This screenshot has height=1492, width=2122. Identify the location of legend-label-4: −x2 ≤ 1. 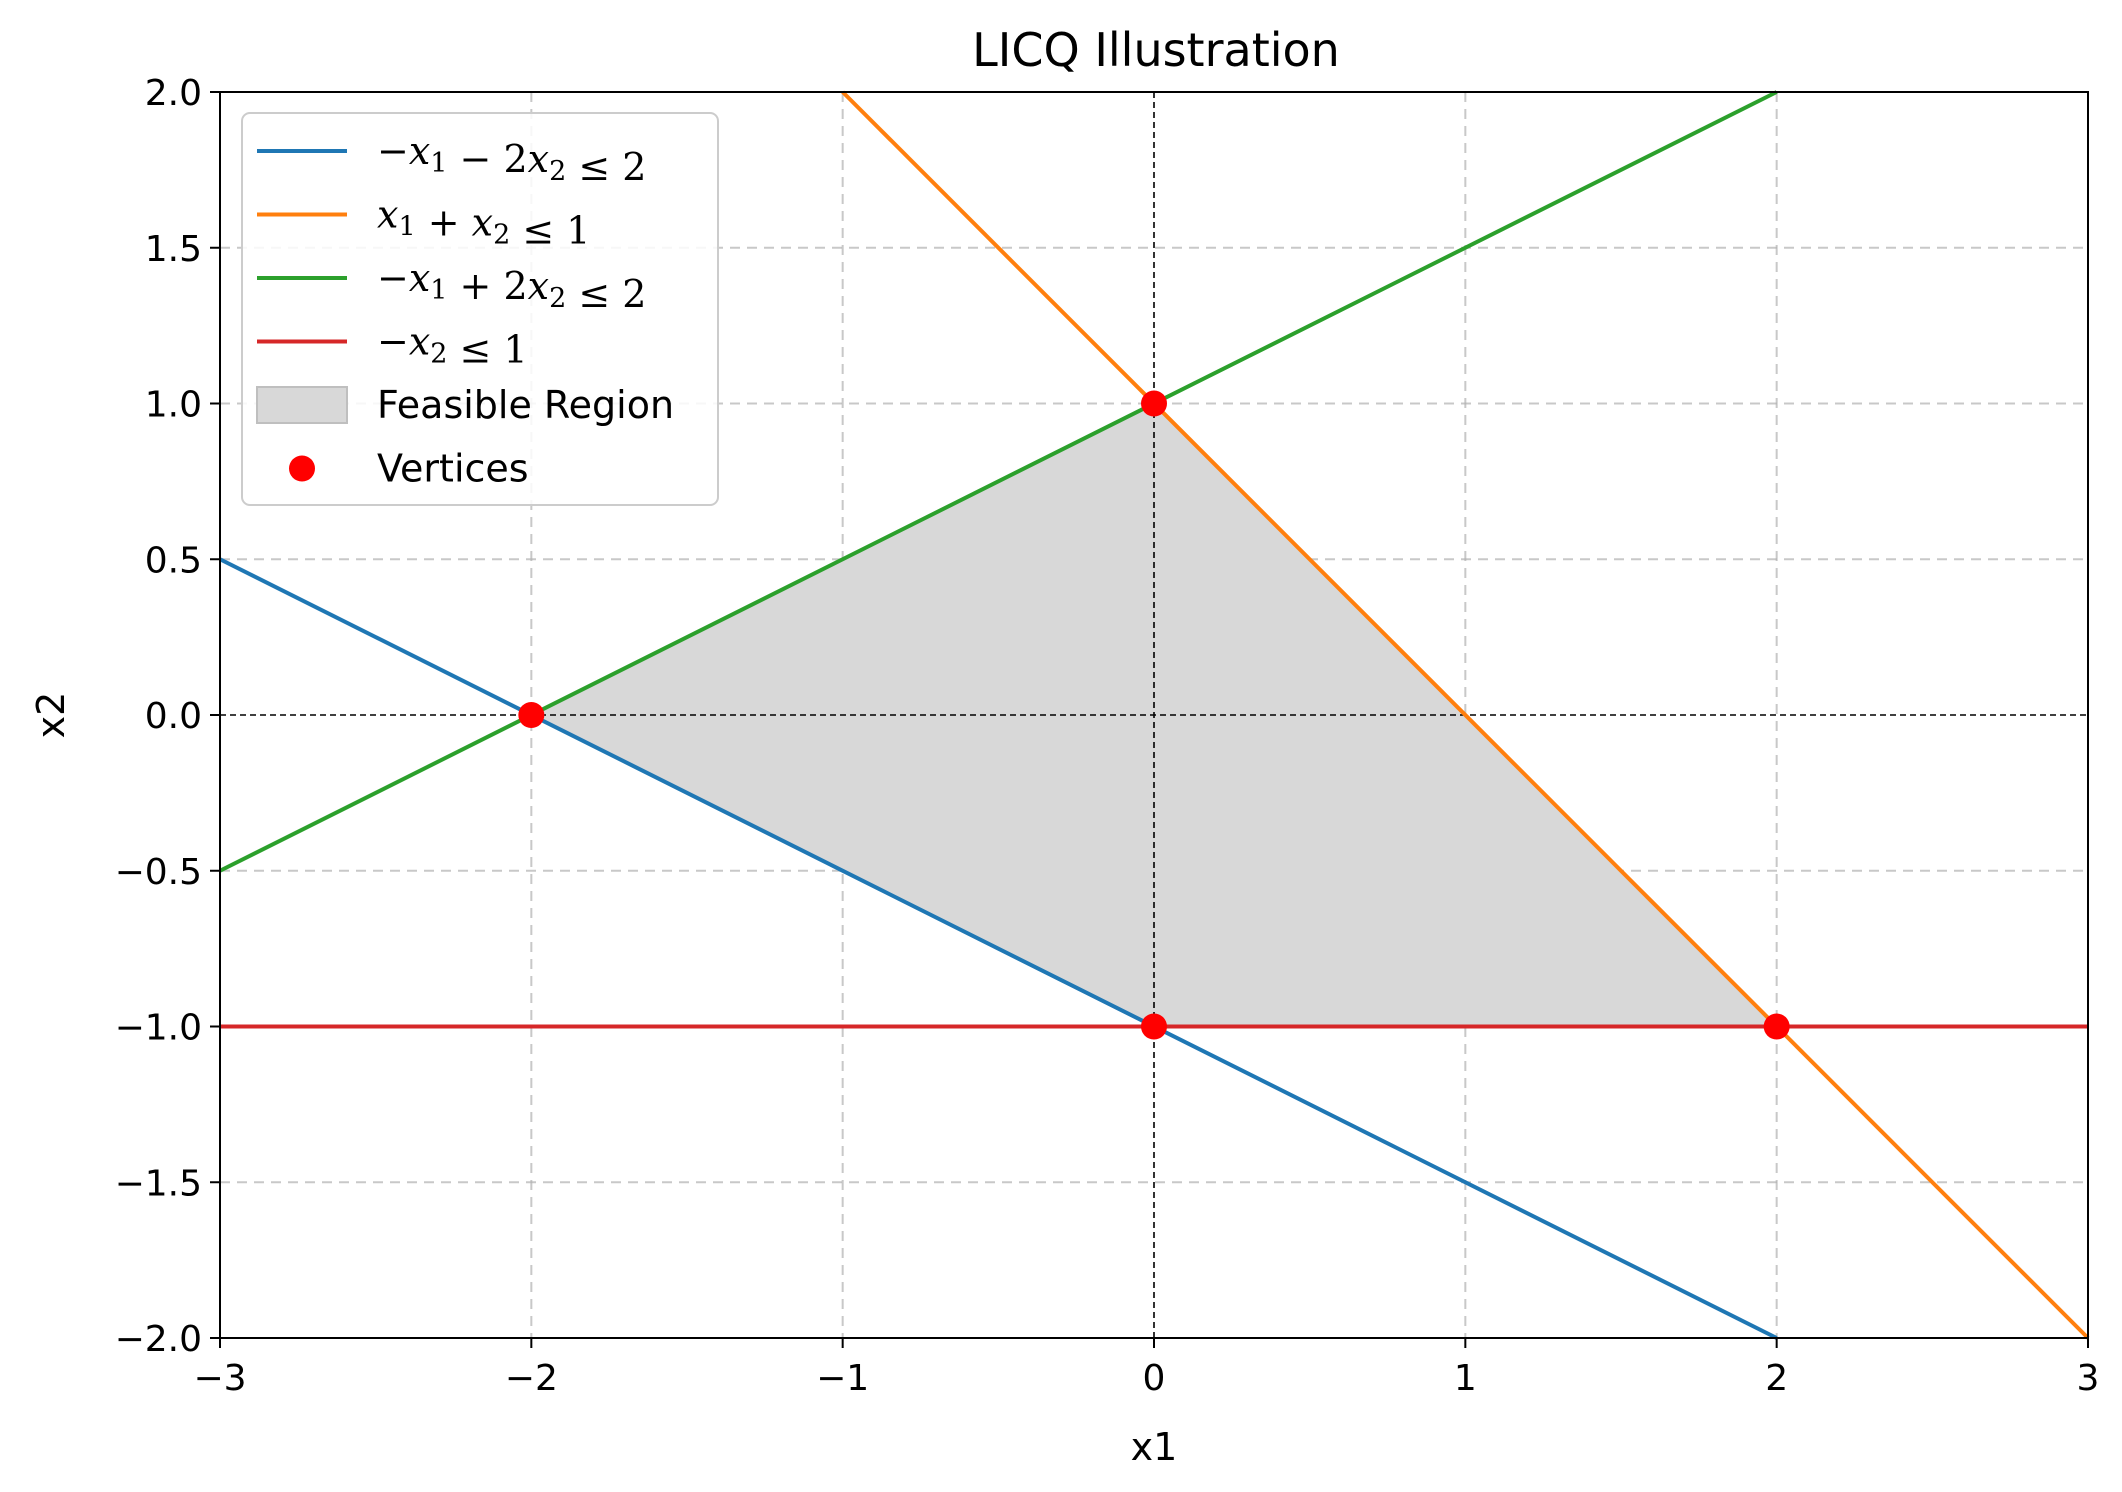
(452, 346).